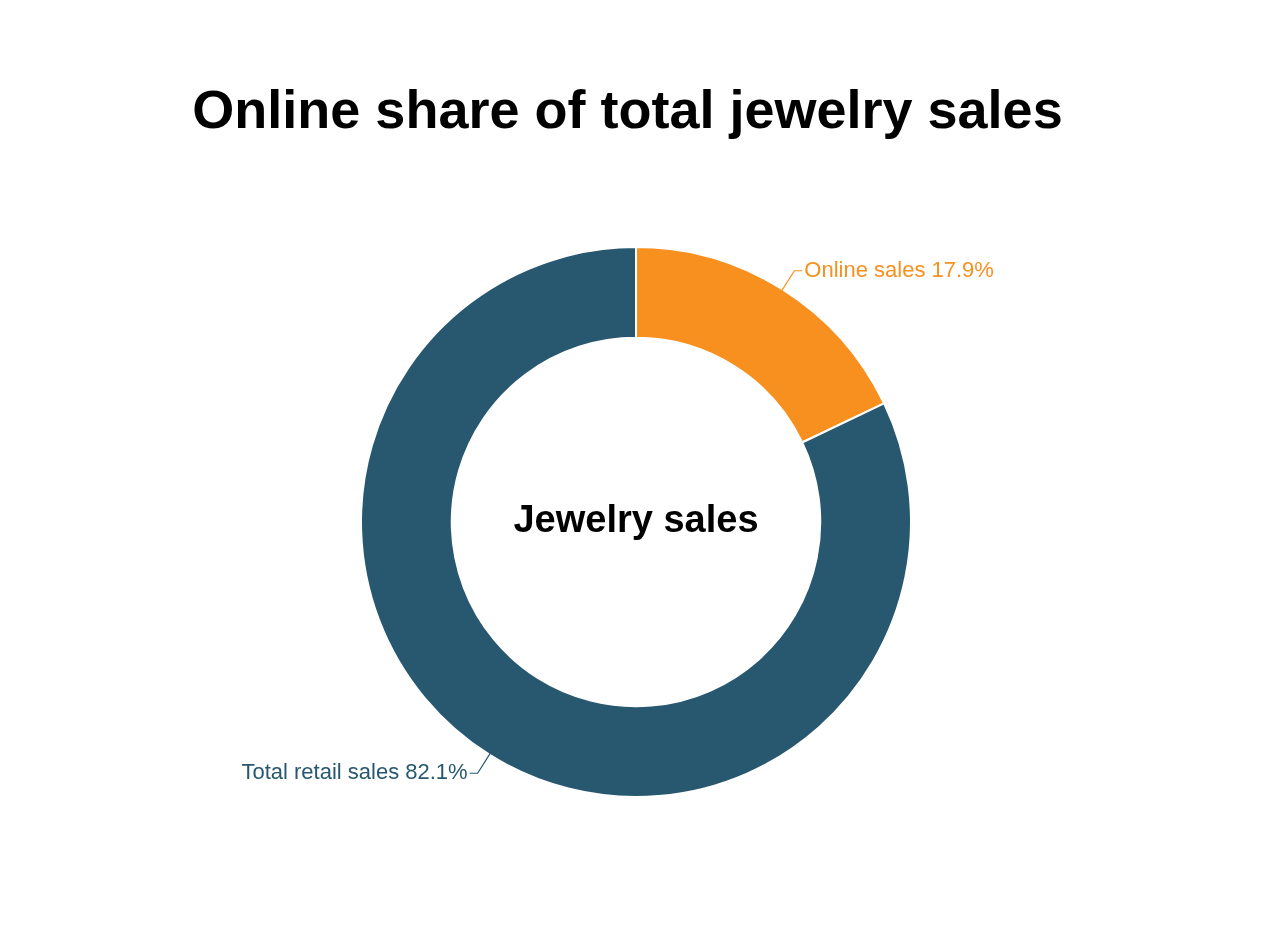 This screenshot has width=1269, height=932. I want to click on text: Jewelry sales, so click(636, 519).